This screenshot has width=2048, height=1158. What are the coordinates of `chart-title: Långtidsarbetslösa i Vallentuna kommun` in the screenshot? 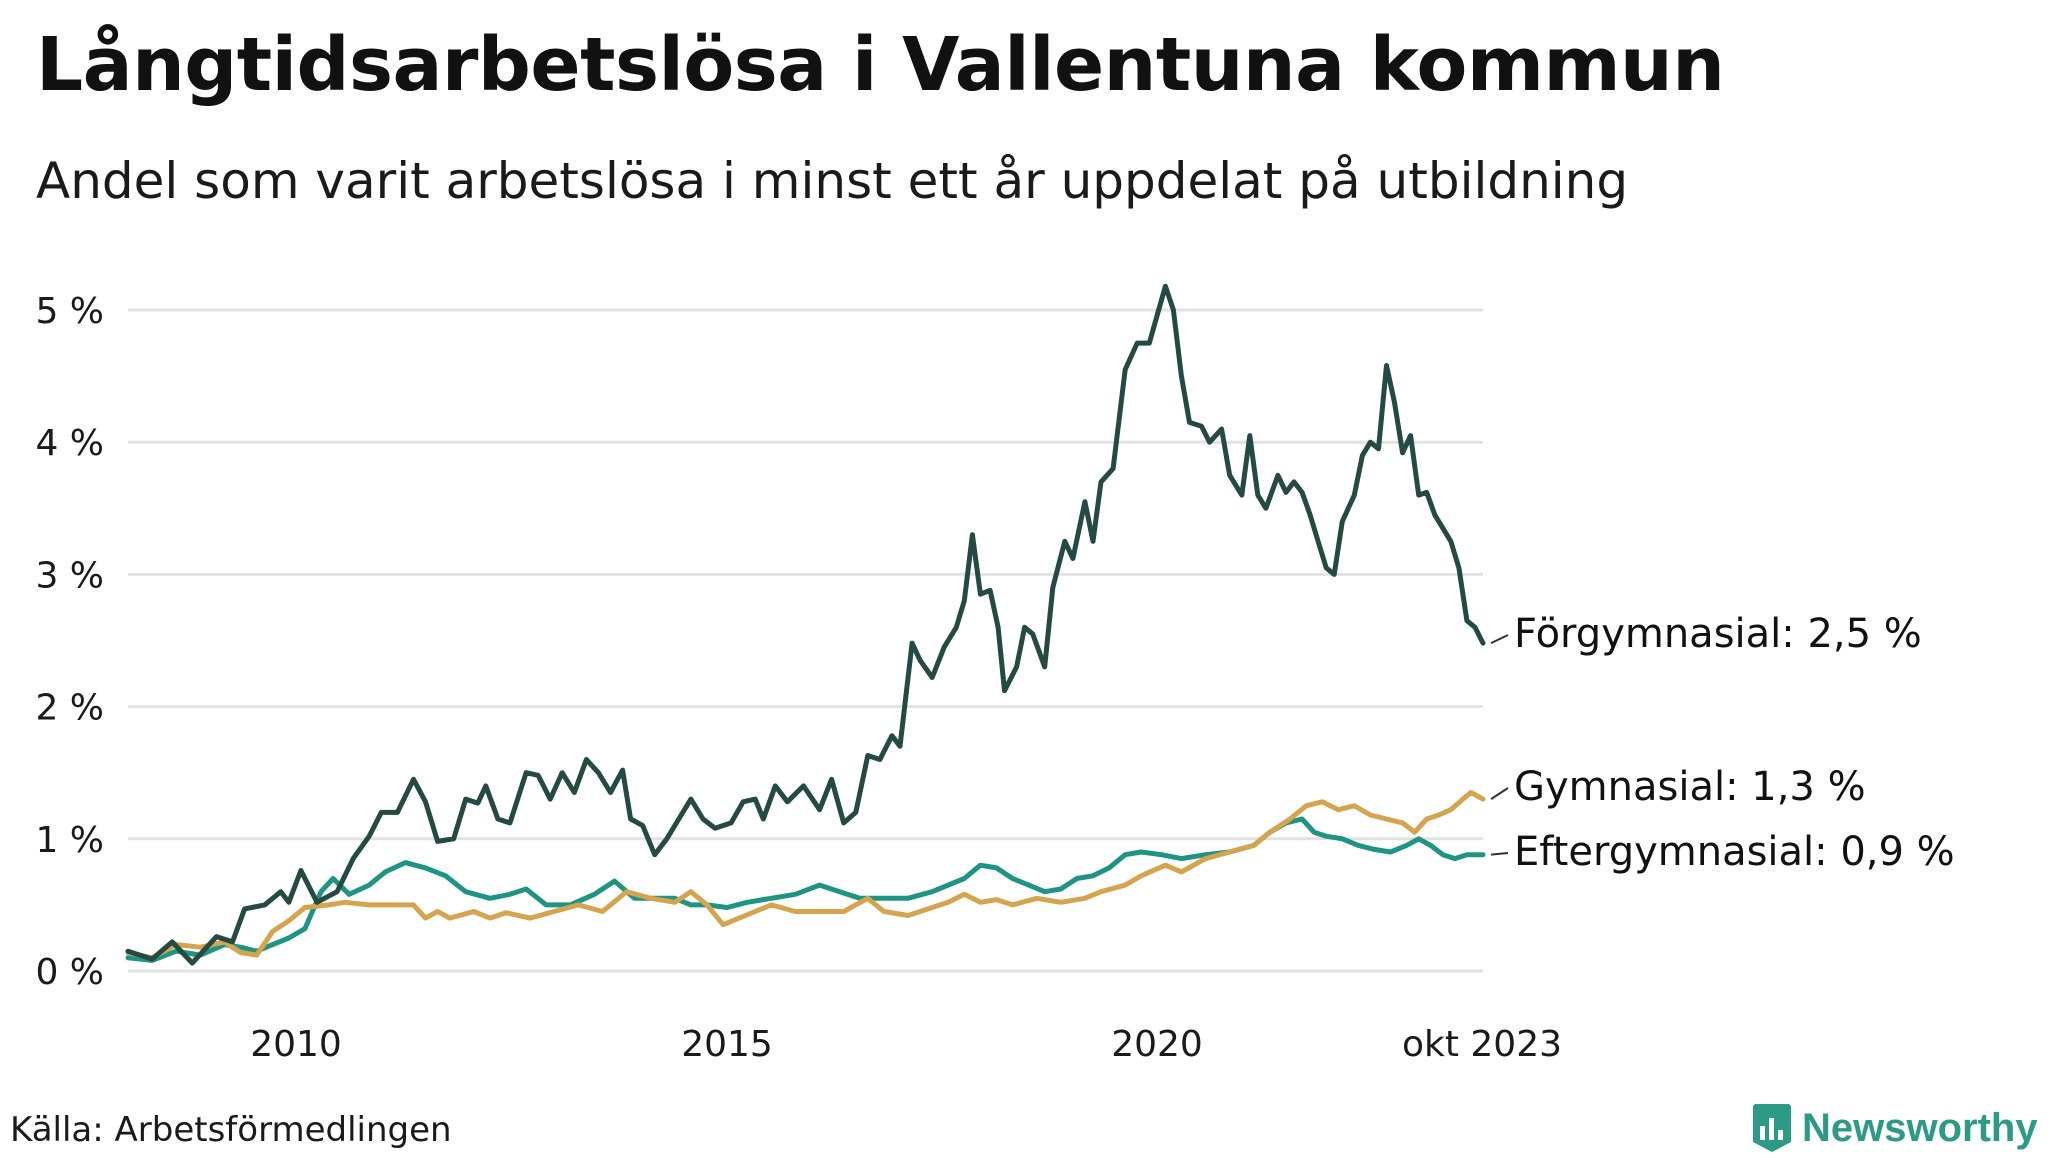 It's located at (880, 65).